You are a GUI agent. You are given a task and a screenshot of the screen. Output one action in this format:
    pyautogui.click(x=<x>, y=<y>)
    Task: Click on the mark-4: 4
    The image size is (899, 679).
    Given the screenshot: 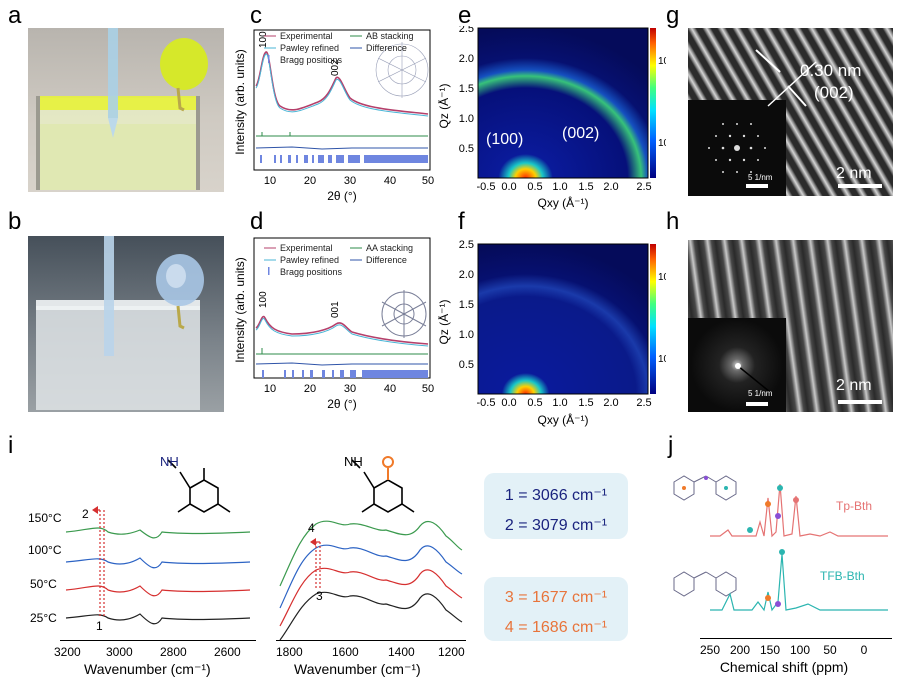 What is the action you would take?
    pyautogui.click(x=311, y=528)
    